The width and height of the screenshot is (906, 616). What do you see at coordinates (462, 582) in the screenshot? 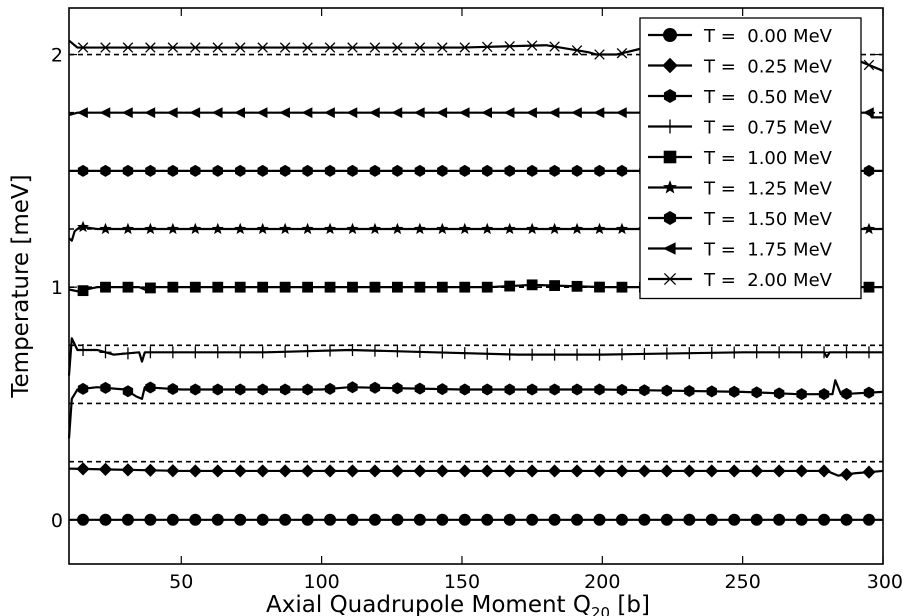
I see `x-tick-label: 150` at bounding box center [462, 582].